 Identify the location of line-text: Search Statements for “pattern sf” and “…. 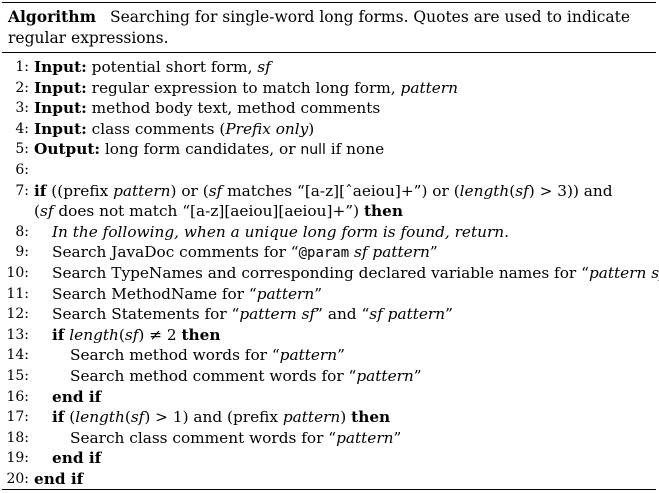
(252, 314).